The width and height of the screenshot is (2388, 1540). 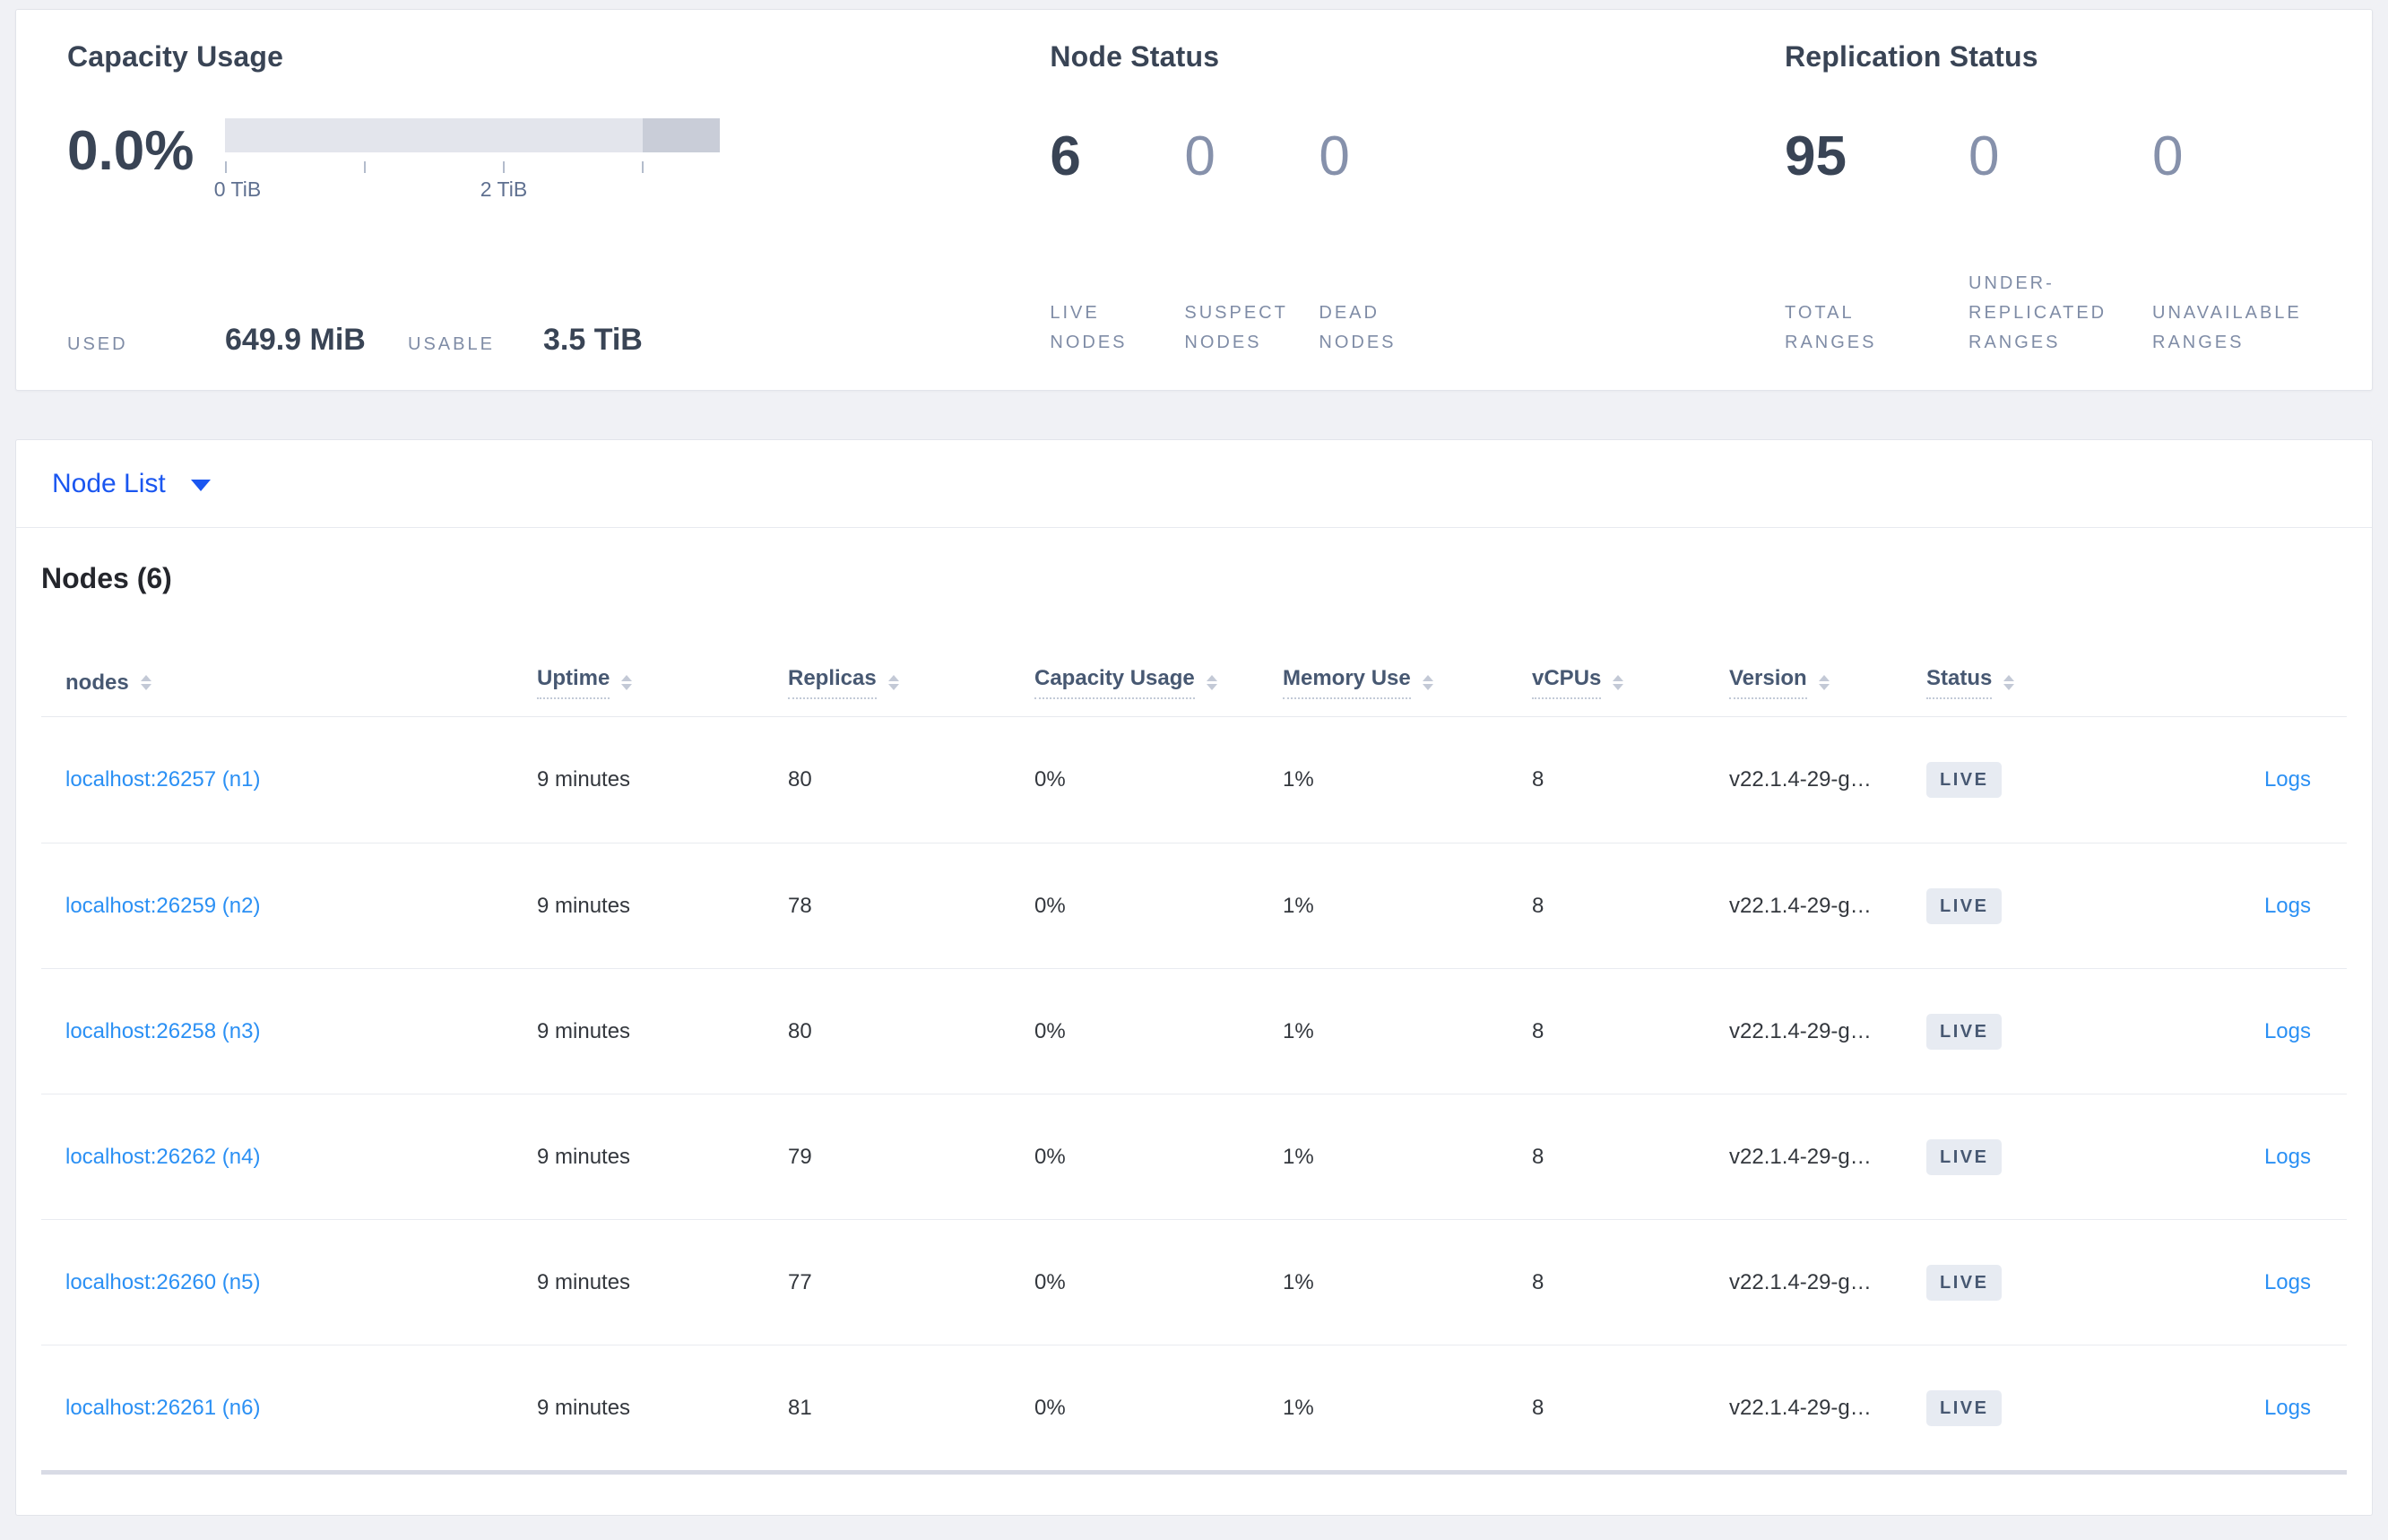 What do you see at coordinates (1911, 57) in the screenshot?
I see `replication-status-title: Replication Status` at bounding box center [1911, 57].